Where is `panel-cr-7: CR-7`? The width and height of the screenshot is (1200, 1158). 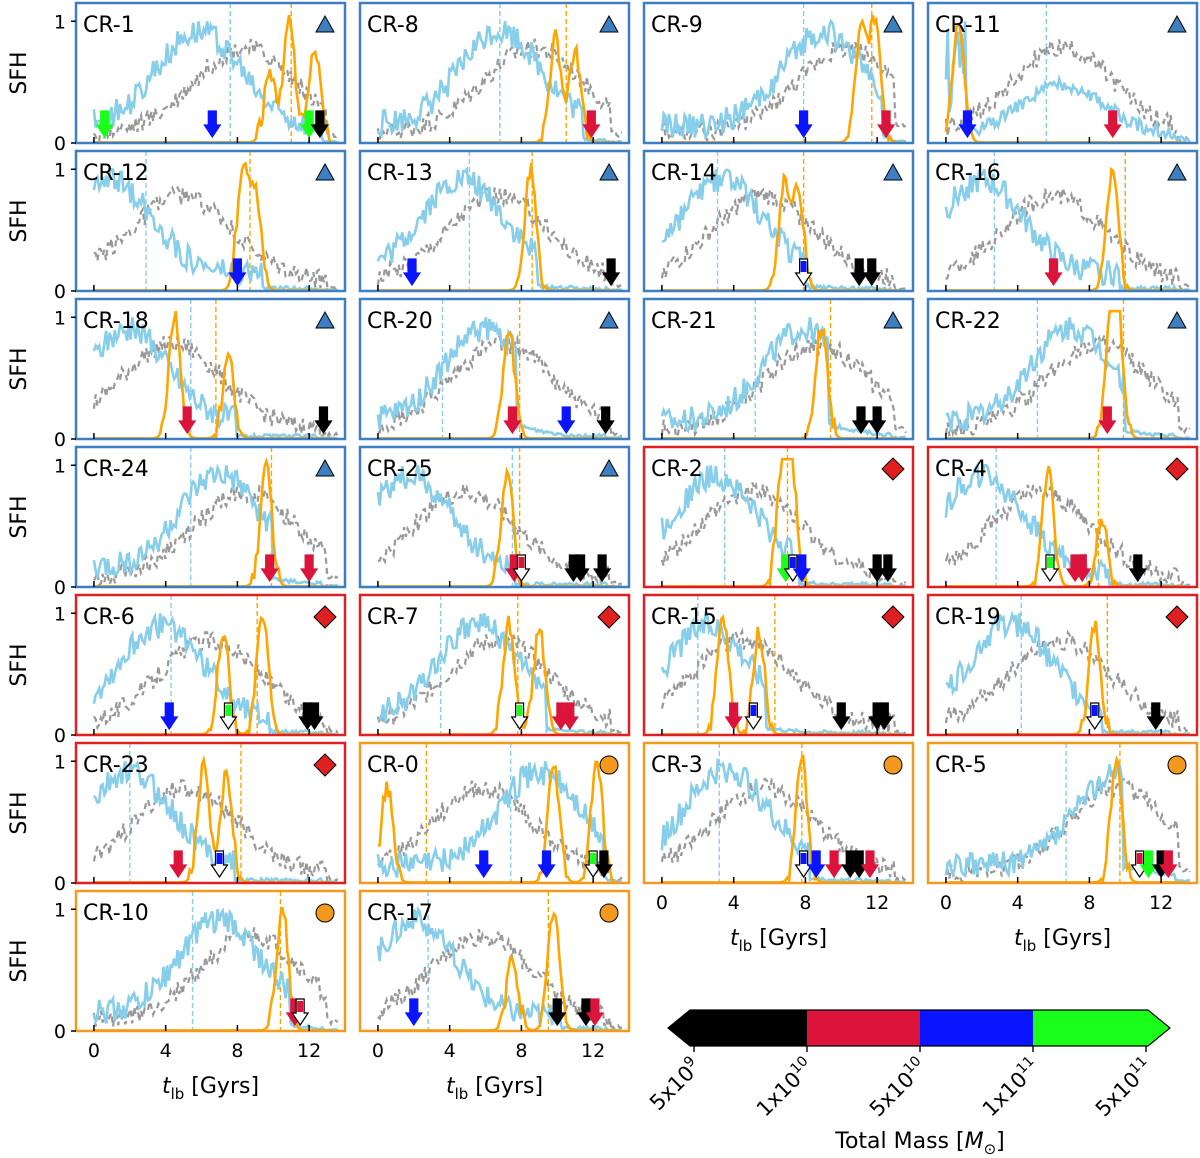 panel-cr-7: CR-7 is located at coordinates (494, 665).